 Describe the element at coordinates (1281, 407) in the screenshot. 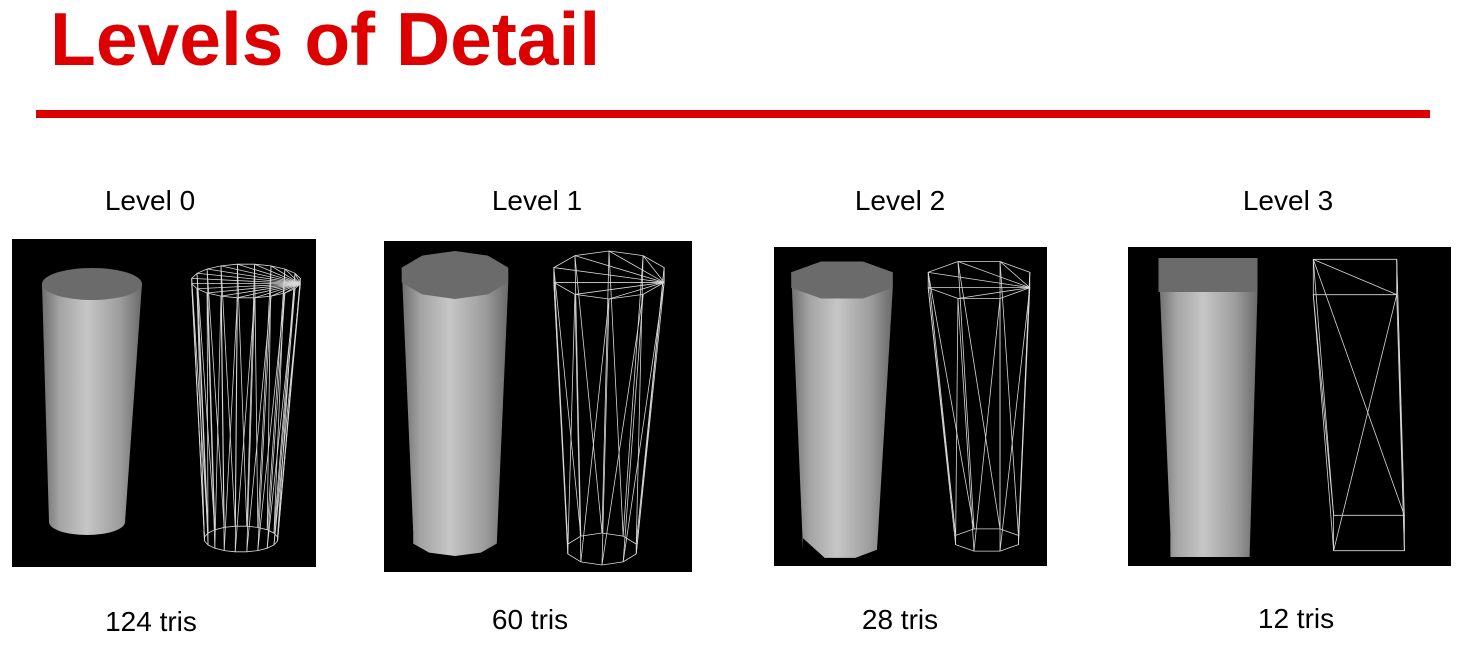

I see `level-3-render` at that location.